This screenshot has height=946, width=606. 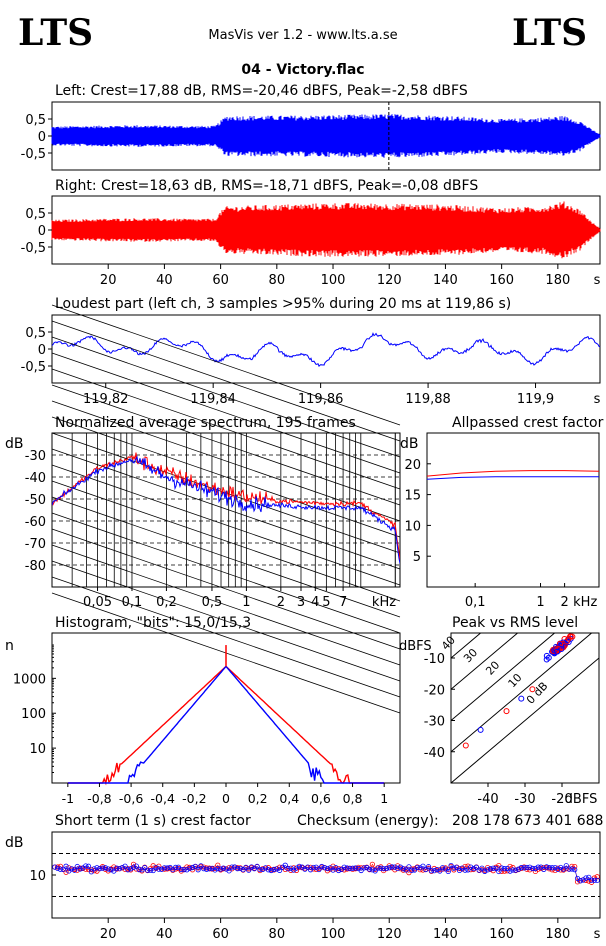 I want to click on allpassed-unit: kHz, so click(x=585, y=602).